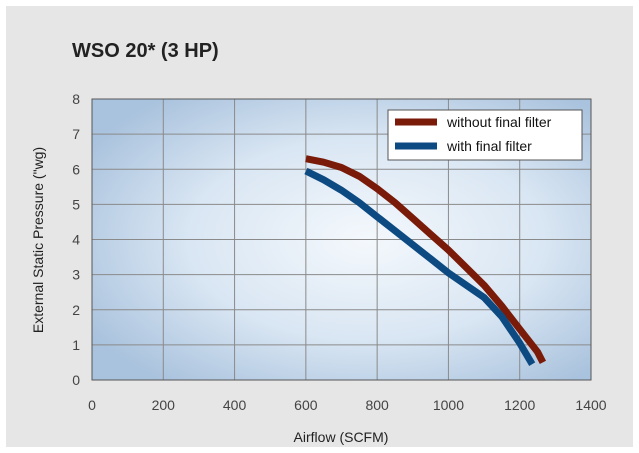 This screenshot has width=639, height=453. I want to click on x-tick-label: 400, so click(235, 405).